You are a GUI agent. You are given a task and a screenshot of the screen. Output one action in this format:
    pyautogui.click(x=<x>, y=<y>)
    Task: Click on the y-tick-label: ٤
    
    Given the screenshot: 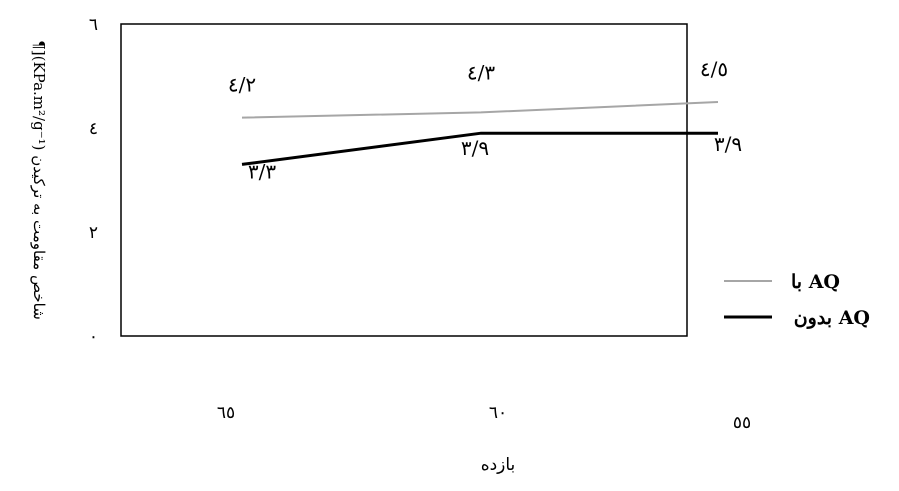 What is the action you would take?
    pyautogui.click(x=93, y=129)
    